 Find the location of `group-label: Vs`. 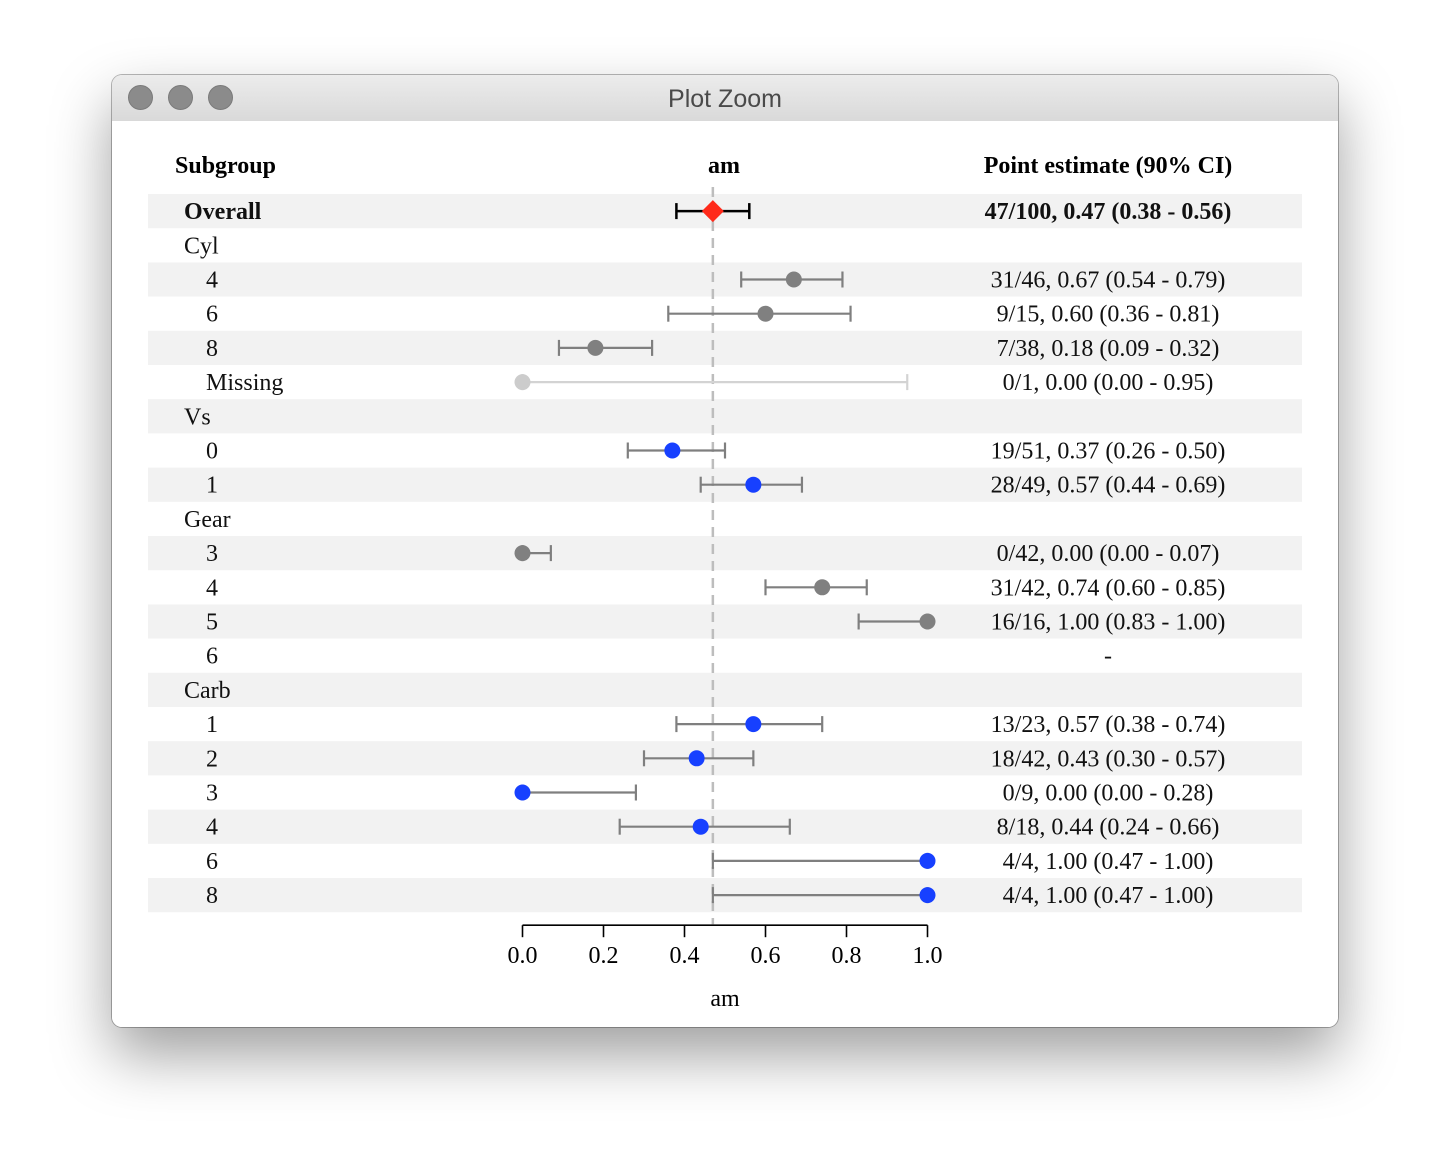

group-label: Vs is located at coordinates (197, 417).